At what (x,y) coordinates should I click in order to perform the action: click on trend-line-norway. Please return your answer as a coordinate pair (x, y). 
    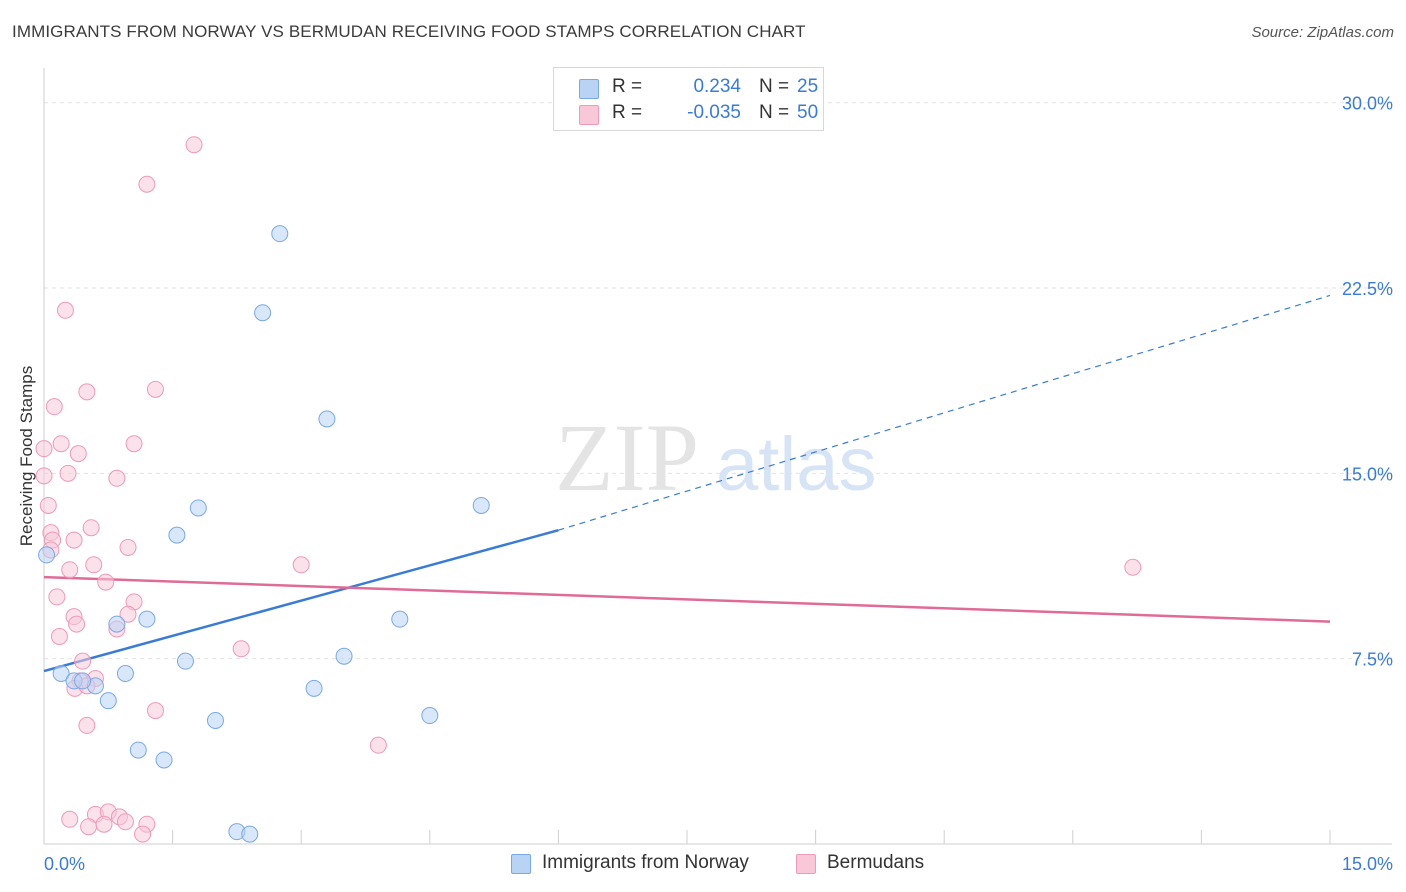
    Looking at the image, I should click on (301, 600).